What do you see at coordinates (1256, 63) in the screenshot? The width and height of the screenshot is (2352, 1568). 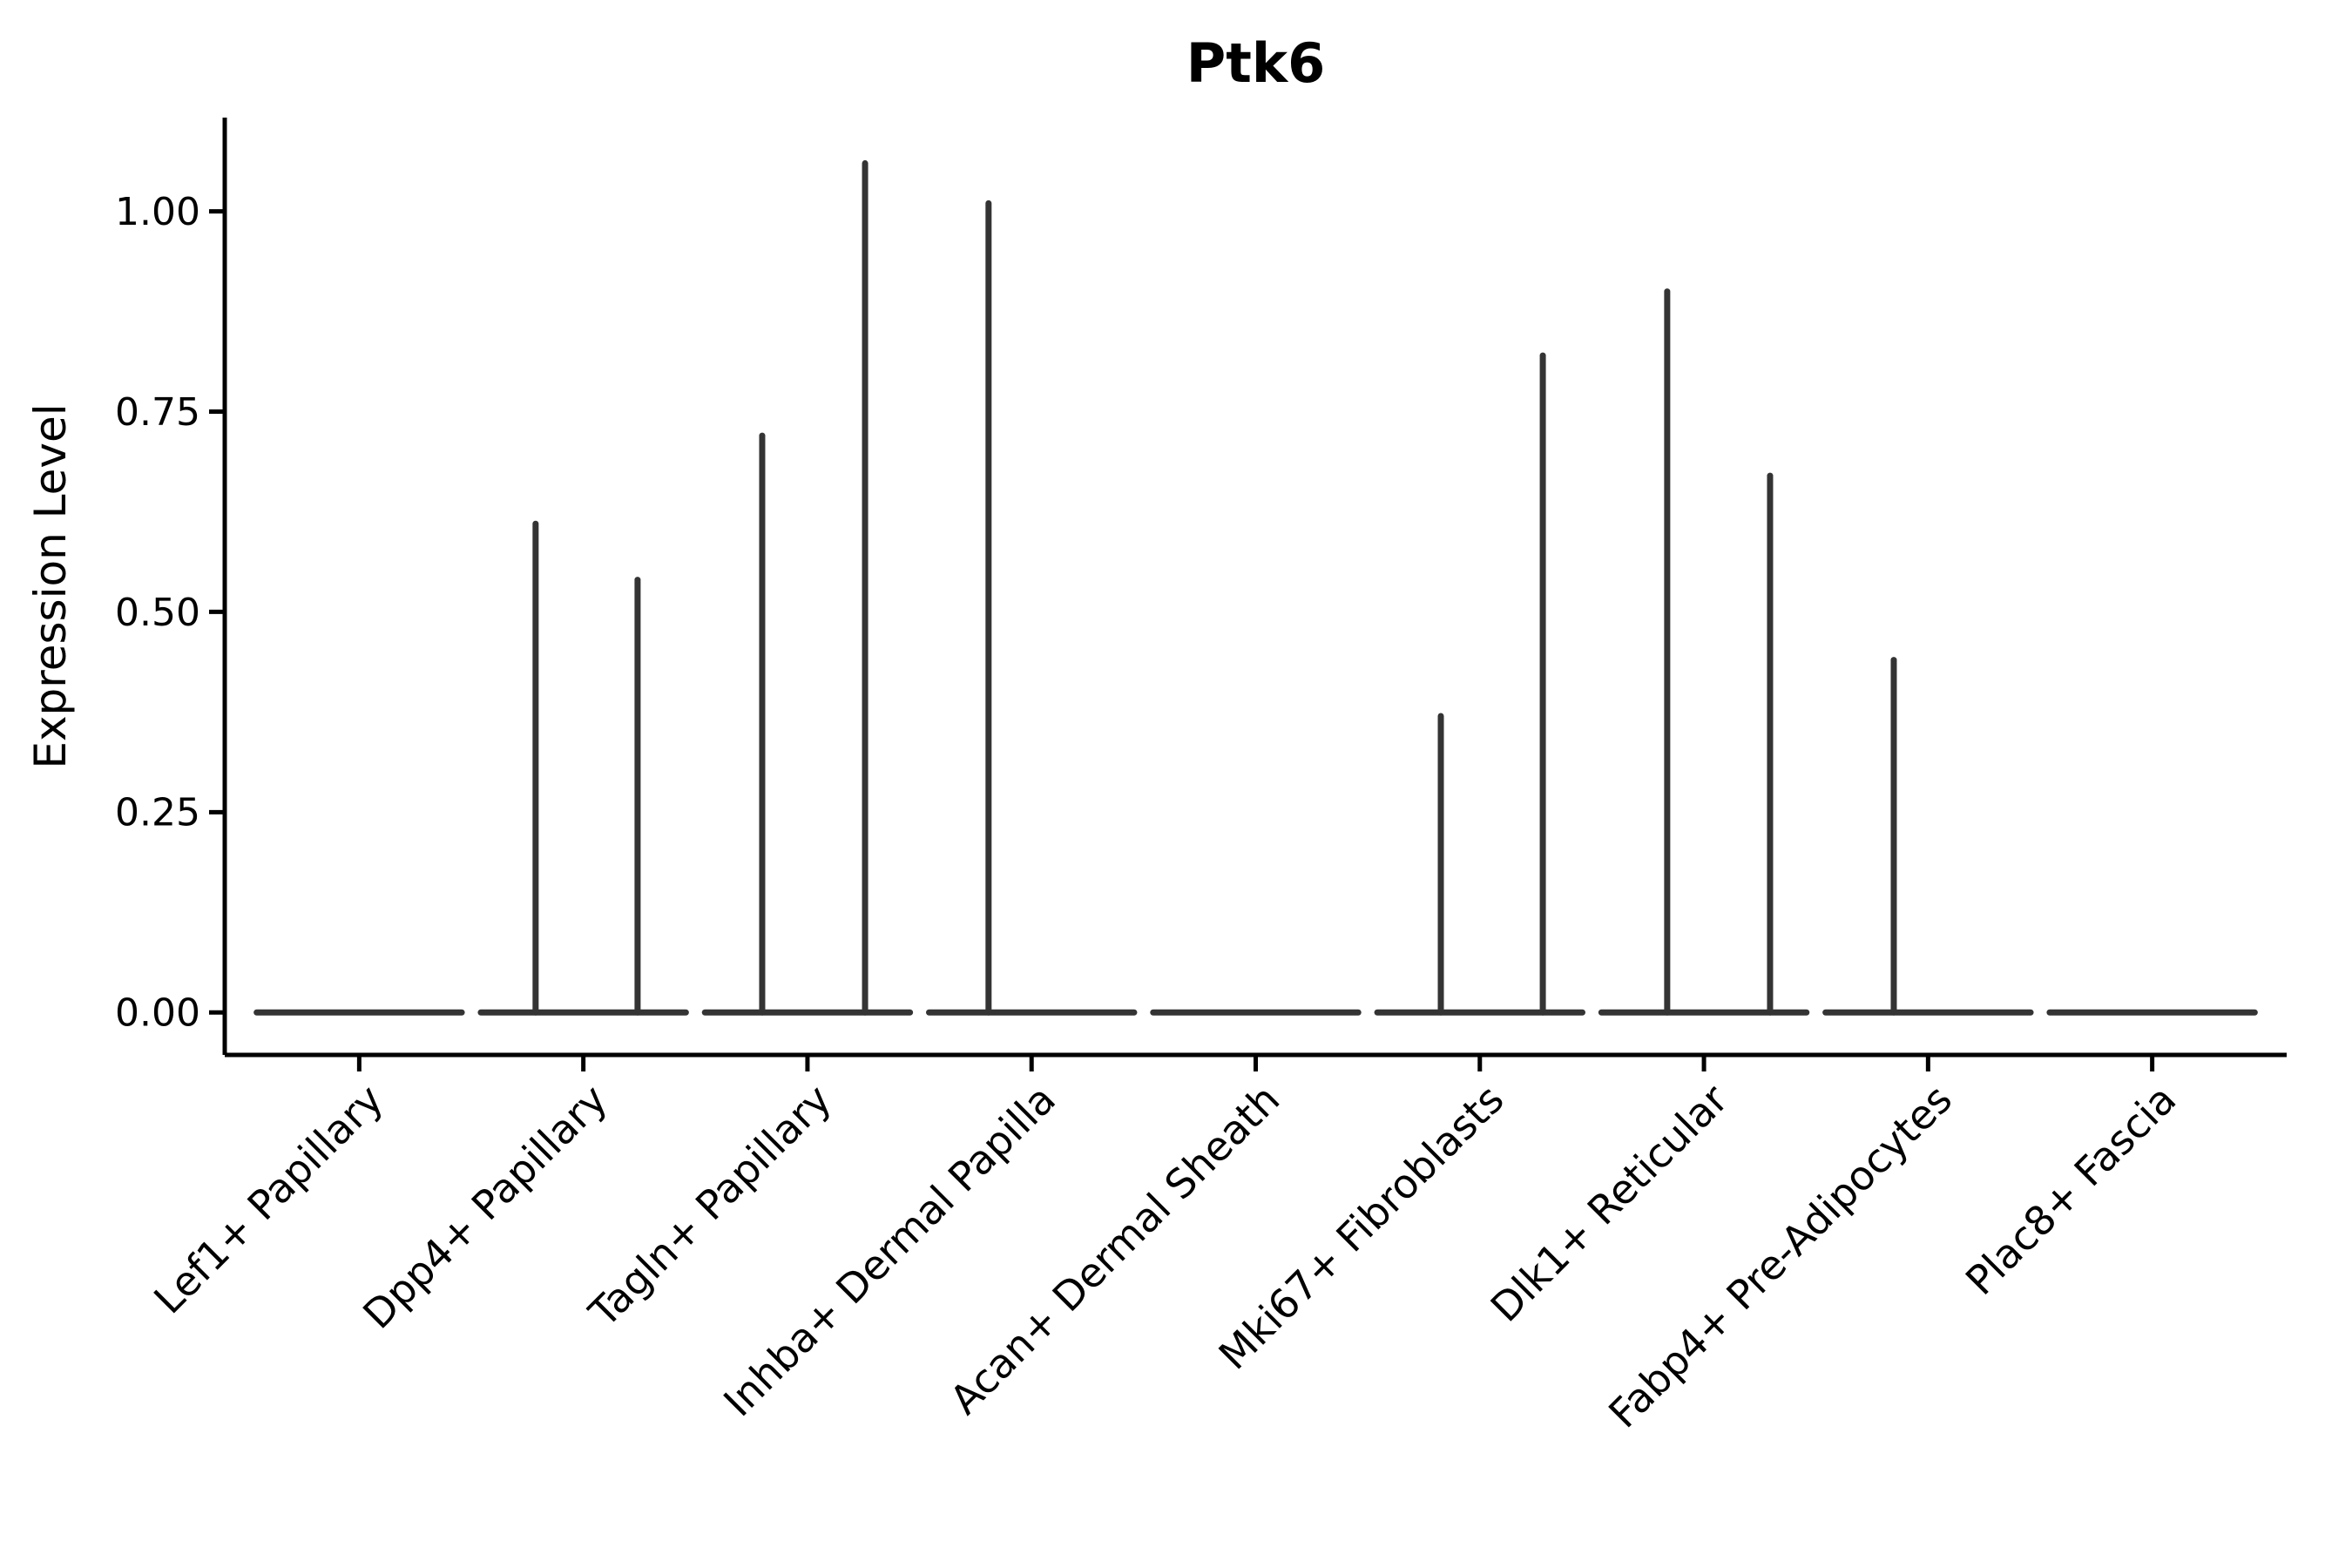 I see `chart-title: Ptk6` at bounding box center [1256, 63].